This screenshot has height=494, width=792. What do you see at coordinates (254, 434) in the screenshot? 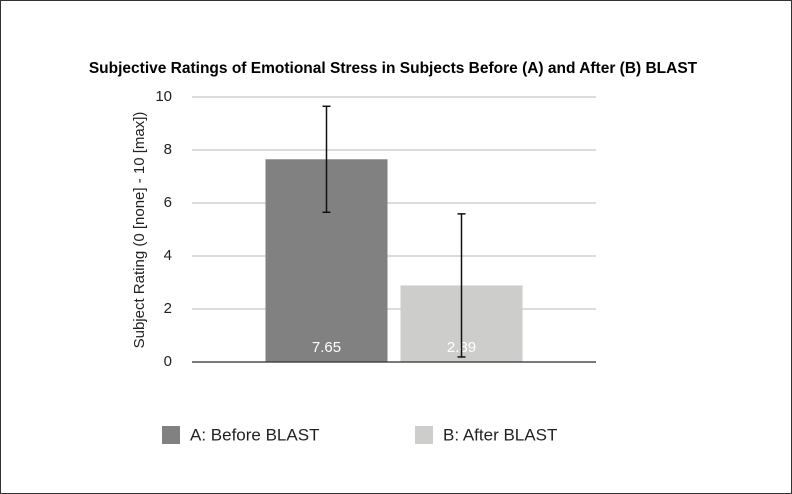
I see `legend-label: A: Before BLAST` at bounding box center [254, 434].